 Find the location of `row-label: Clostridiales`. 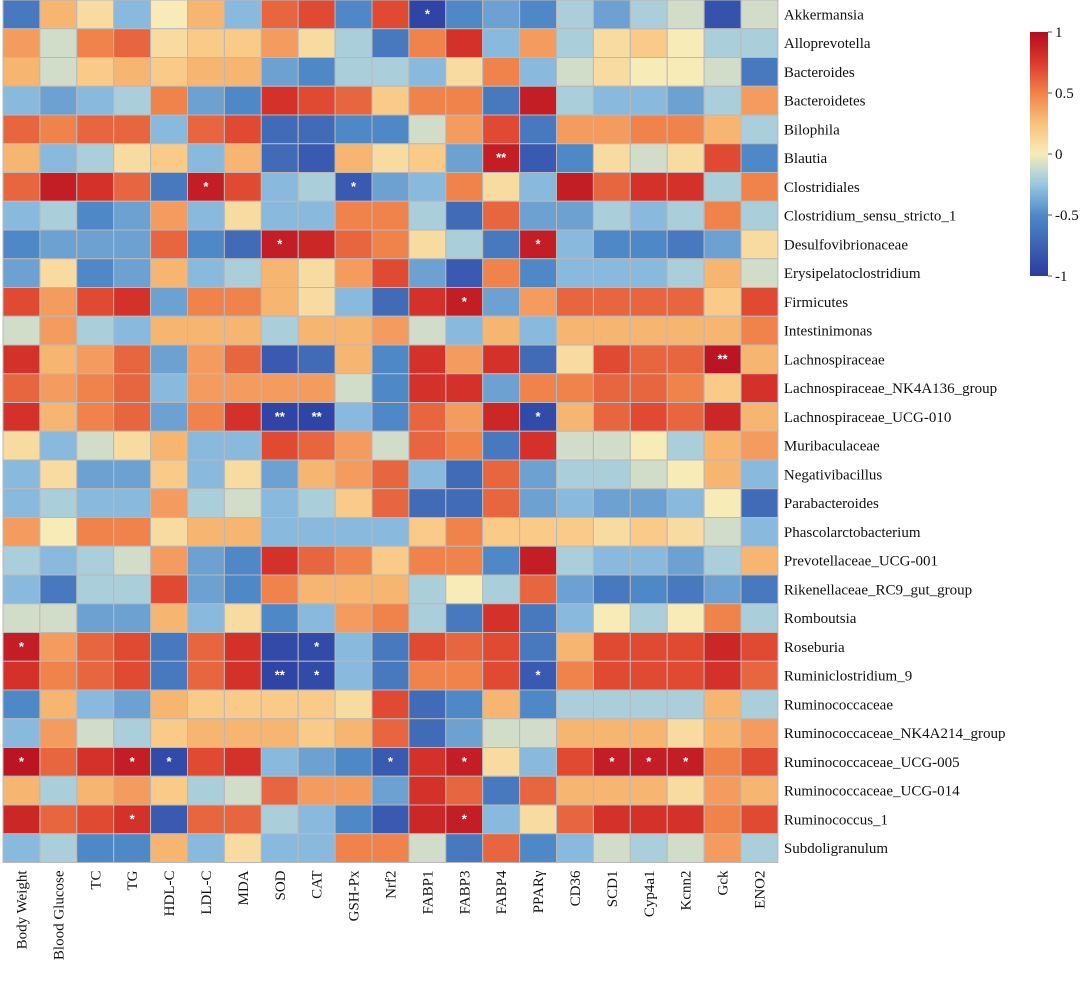

row-label: Clostridiales is located at coordinates (822, 188).